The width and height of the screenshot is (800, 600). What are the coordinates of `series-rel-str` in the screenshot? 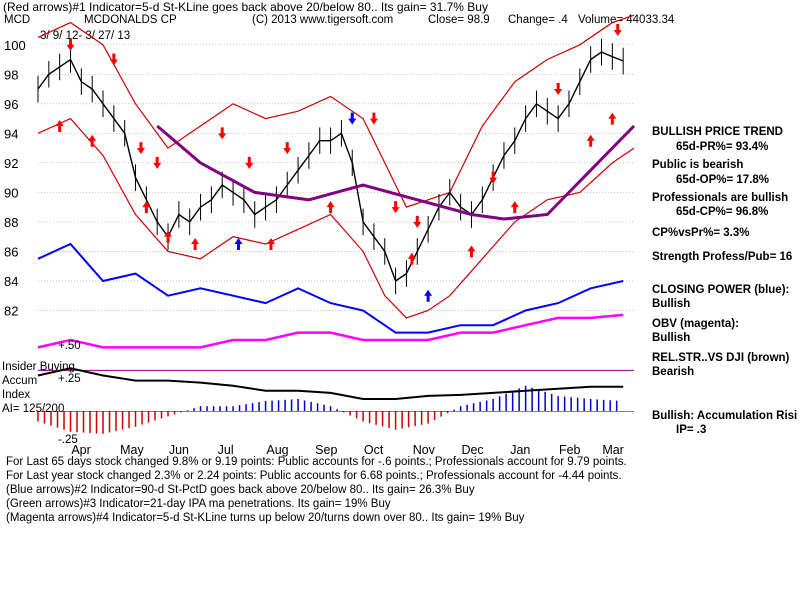 It's located at (330, 383).